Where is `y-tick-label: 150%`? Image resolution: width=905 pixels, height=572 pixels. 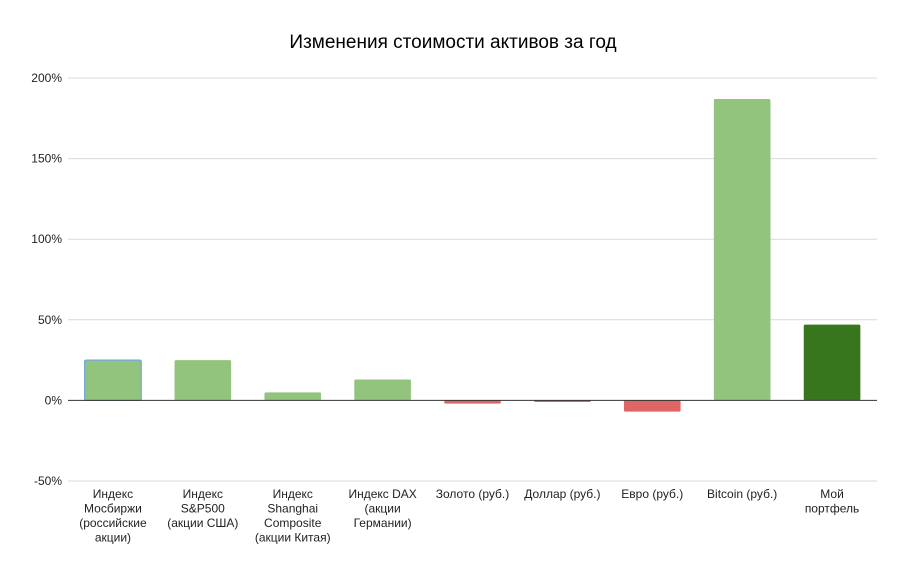 y-tick-label: 150% is located at coordinates (46, 159).